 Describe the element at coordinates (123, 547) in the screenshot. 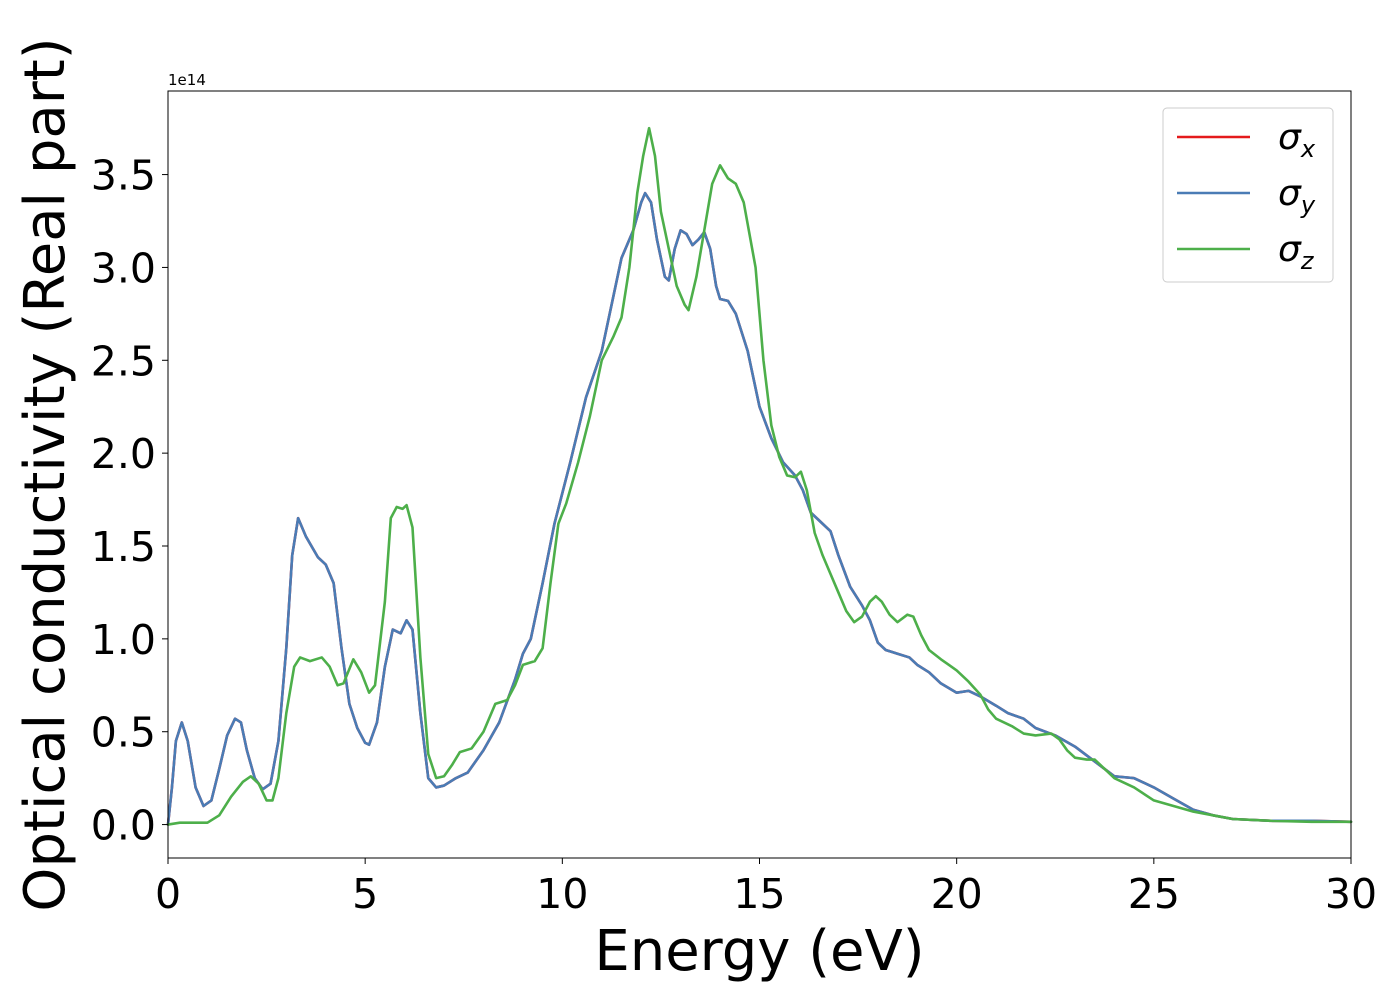

I see `y-tick-label: 1.5` at that location.